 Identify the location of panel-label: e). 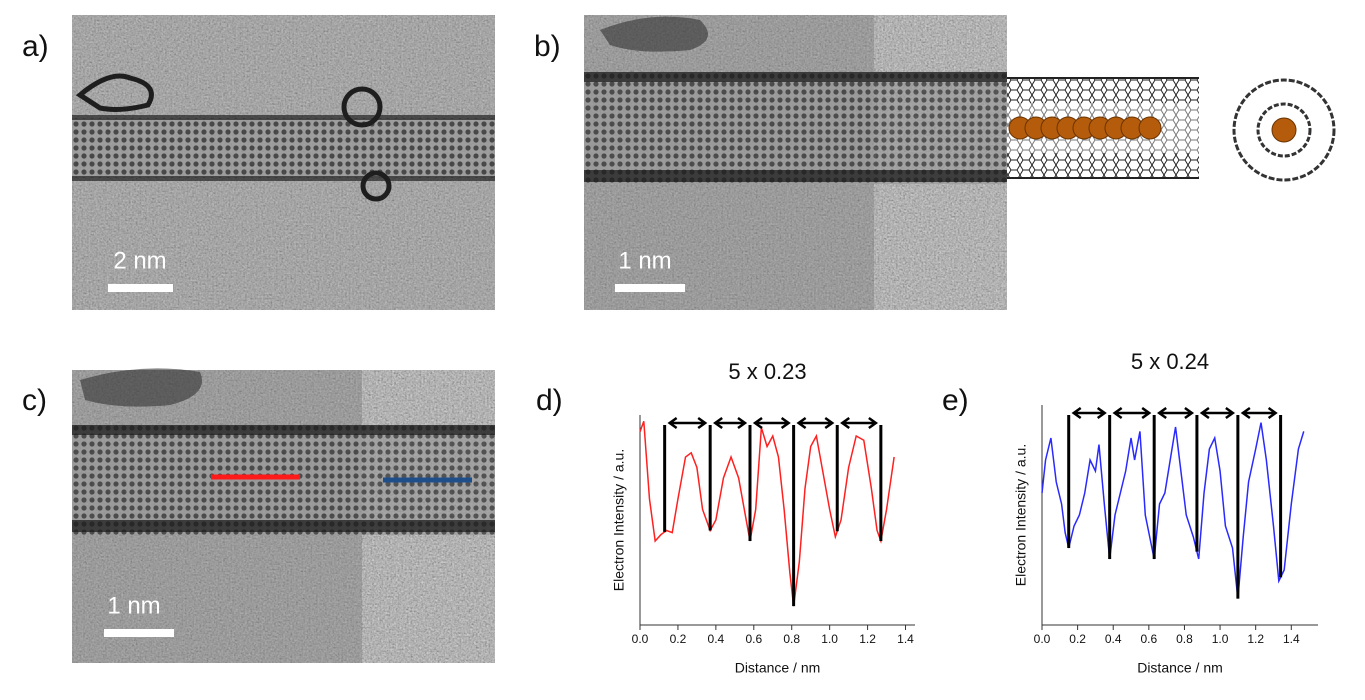
(955, 400).